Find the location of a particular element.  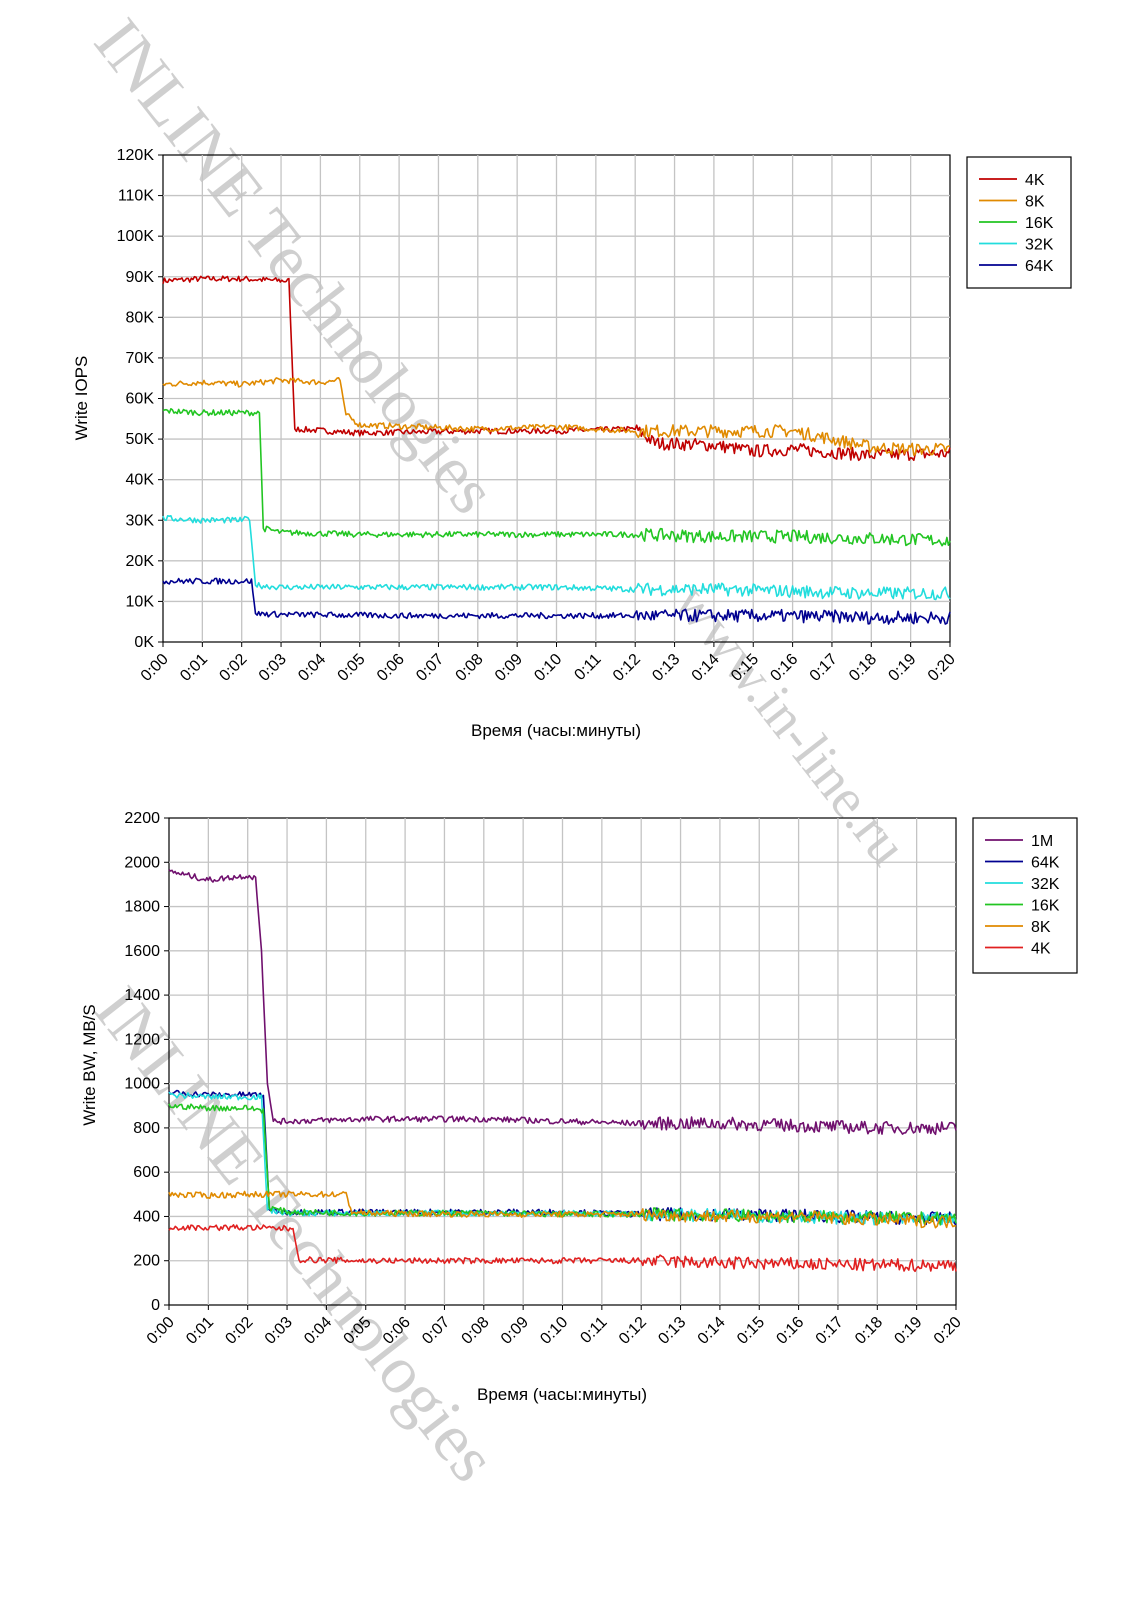

watermark-company-top: INLINE Technologies is located at coordinates (296, 265).